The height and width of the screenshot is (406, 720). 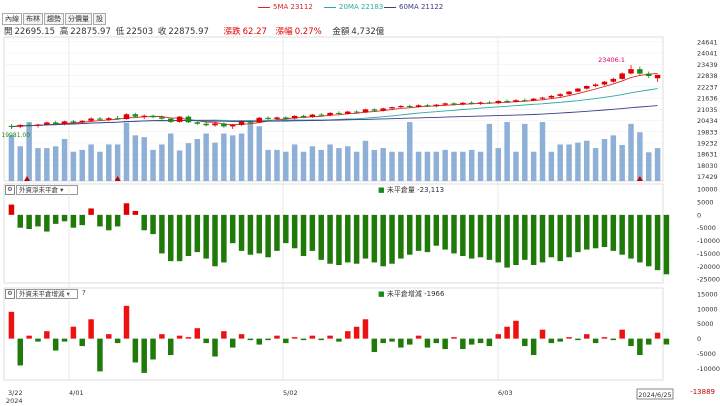 I want to click on tab-4: 分價量, so click(x=78, y=19).